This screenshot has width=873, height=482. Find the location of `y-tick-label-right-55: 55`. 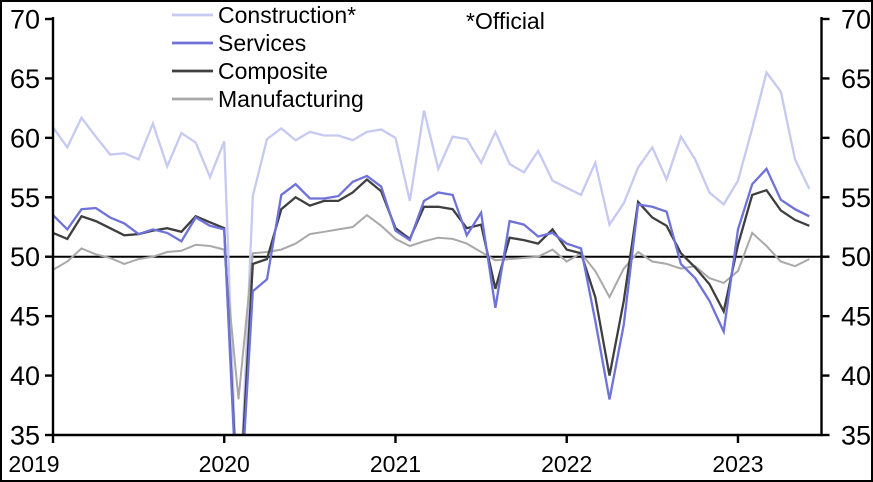

y-tick-label-right-55: 55 is located at coordinates (856, 198).